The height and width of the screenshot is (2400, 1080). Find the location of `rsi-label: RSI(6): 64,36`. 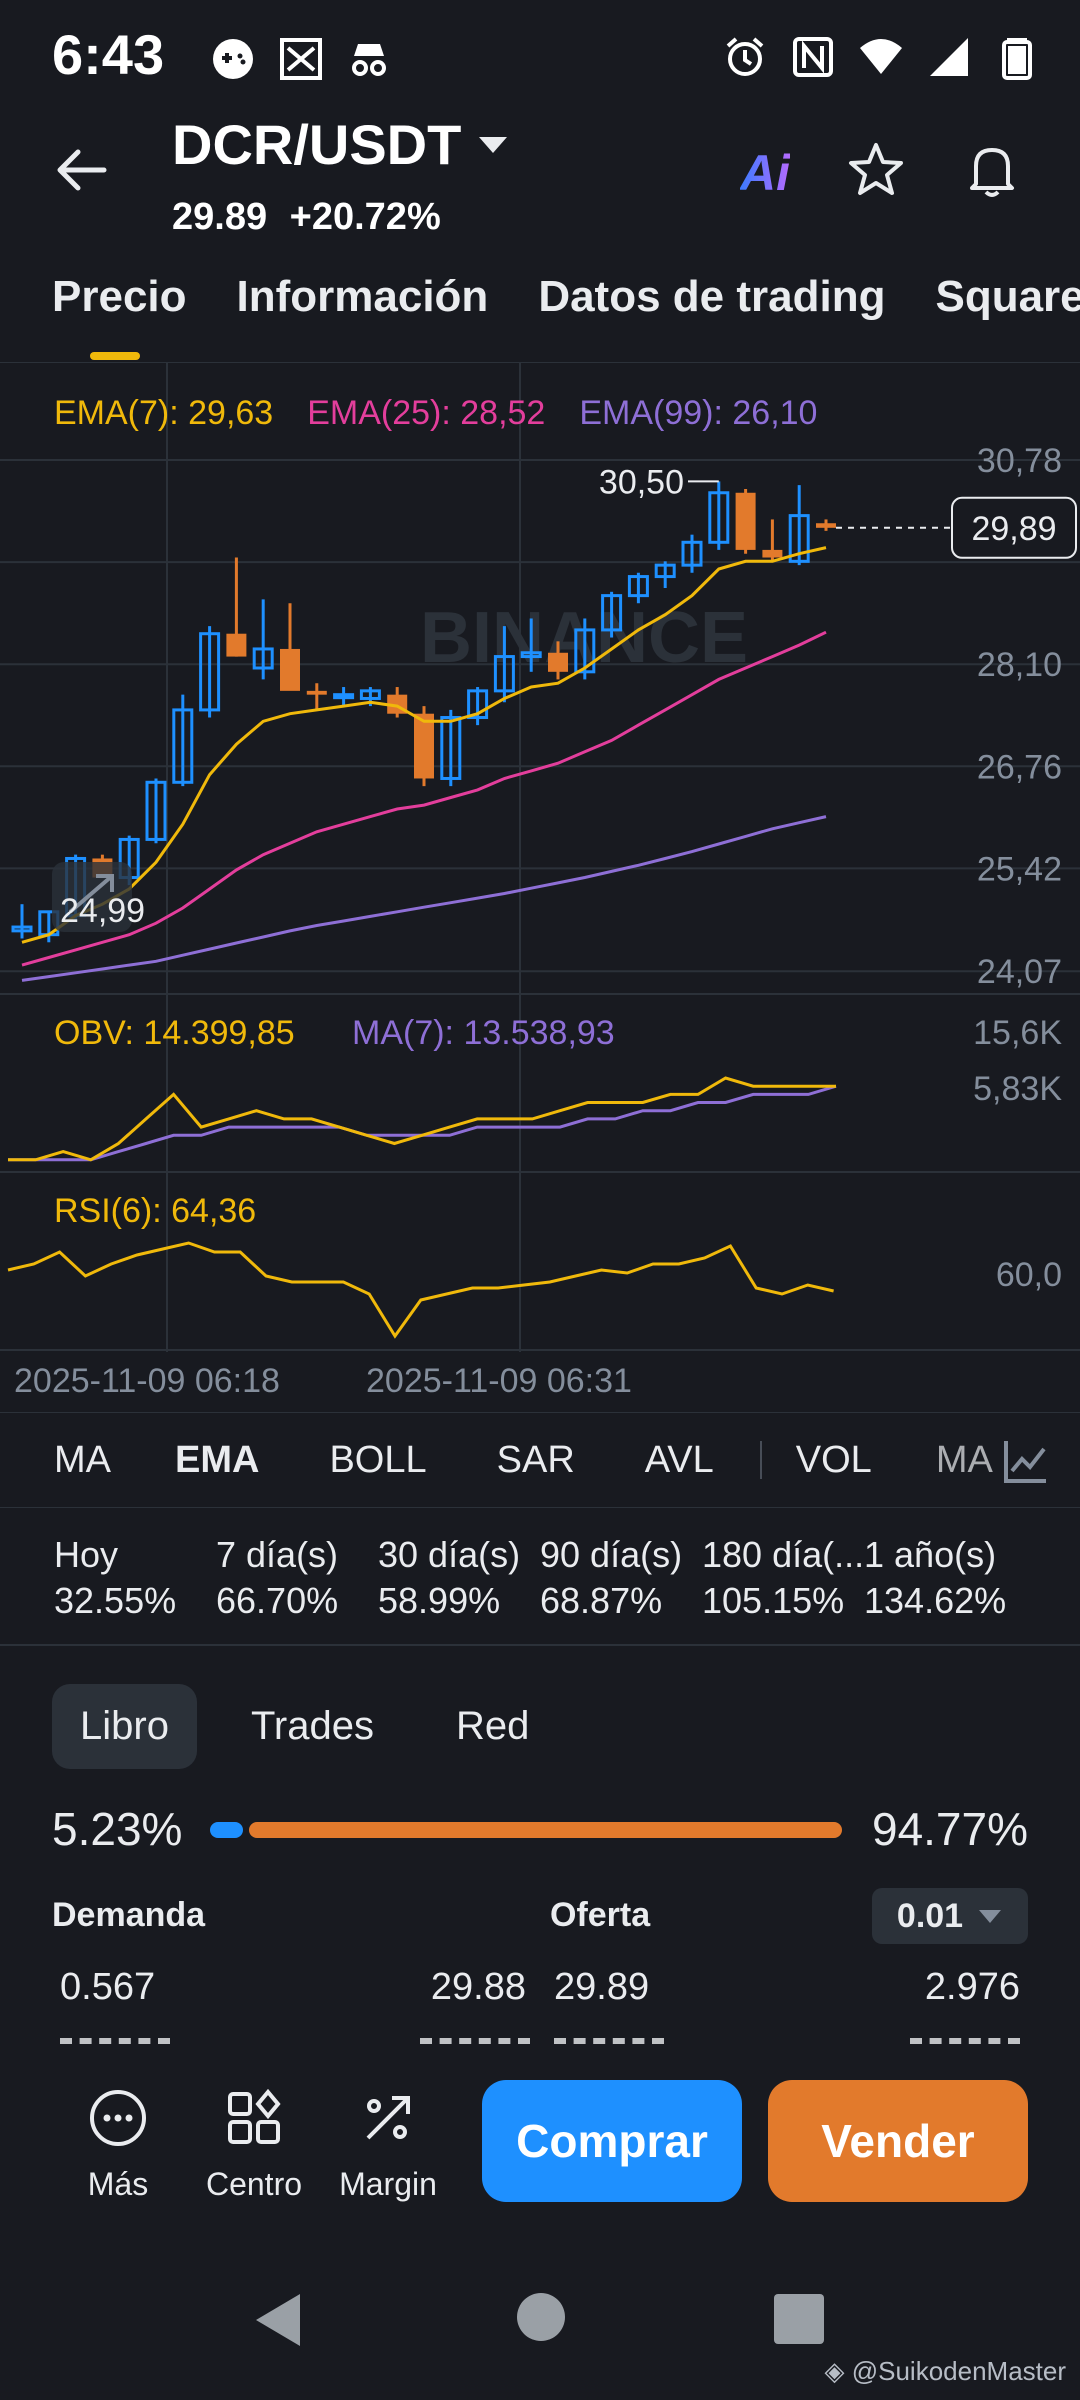

rsi-label: RSI(6): 64,36 is located at coordinates (155, 1211).